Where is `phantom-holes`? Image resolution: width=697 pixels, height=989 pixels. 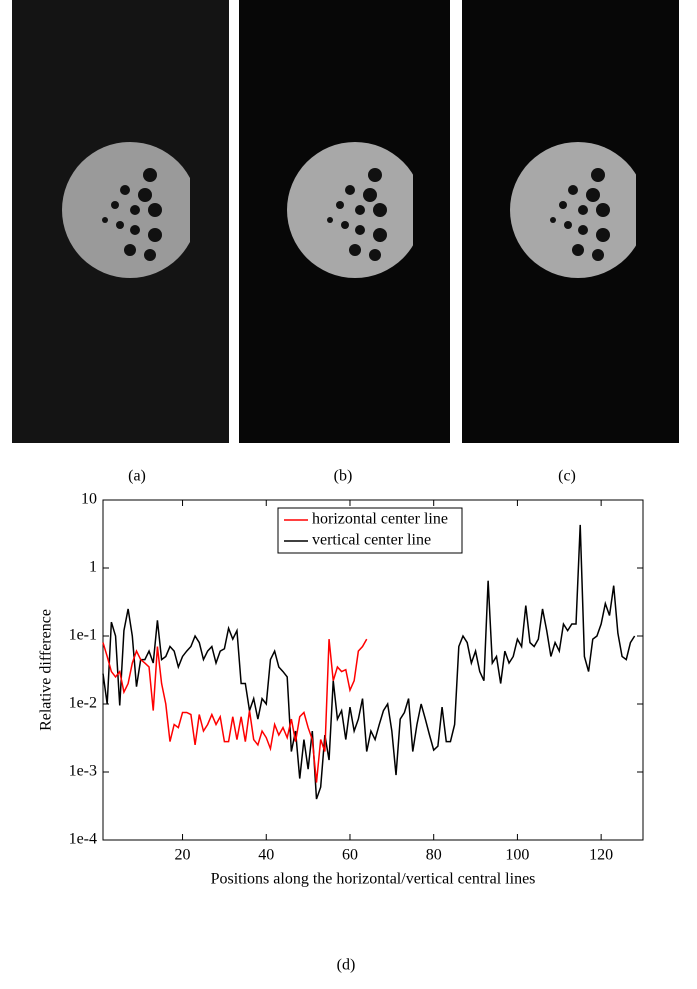
phantom-holes is located at coordinates (356, 214).